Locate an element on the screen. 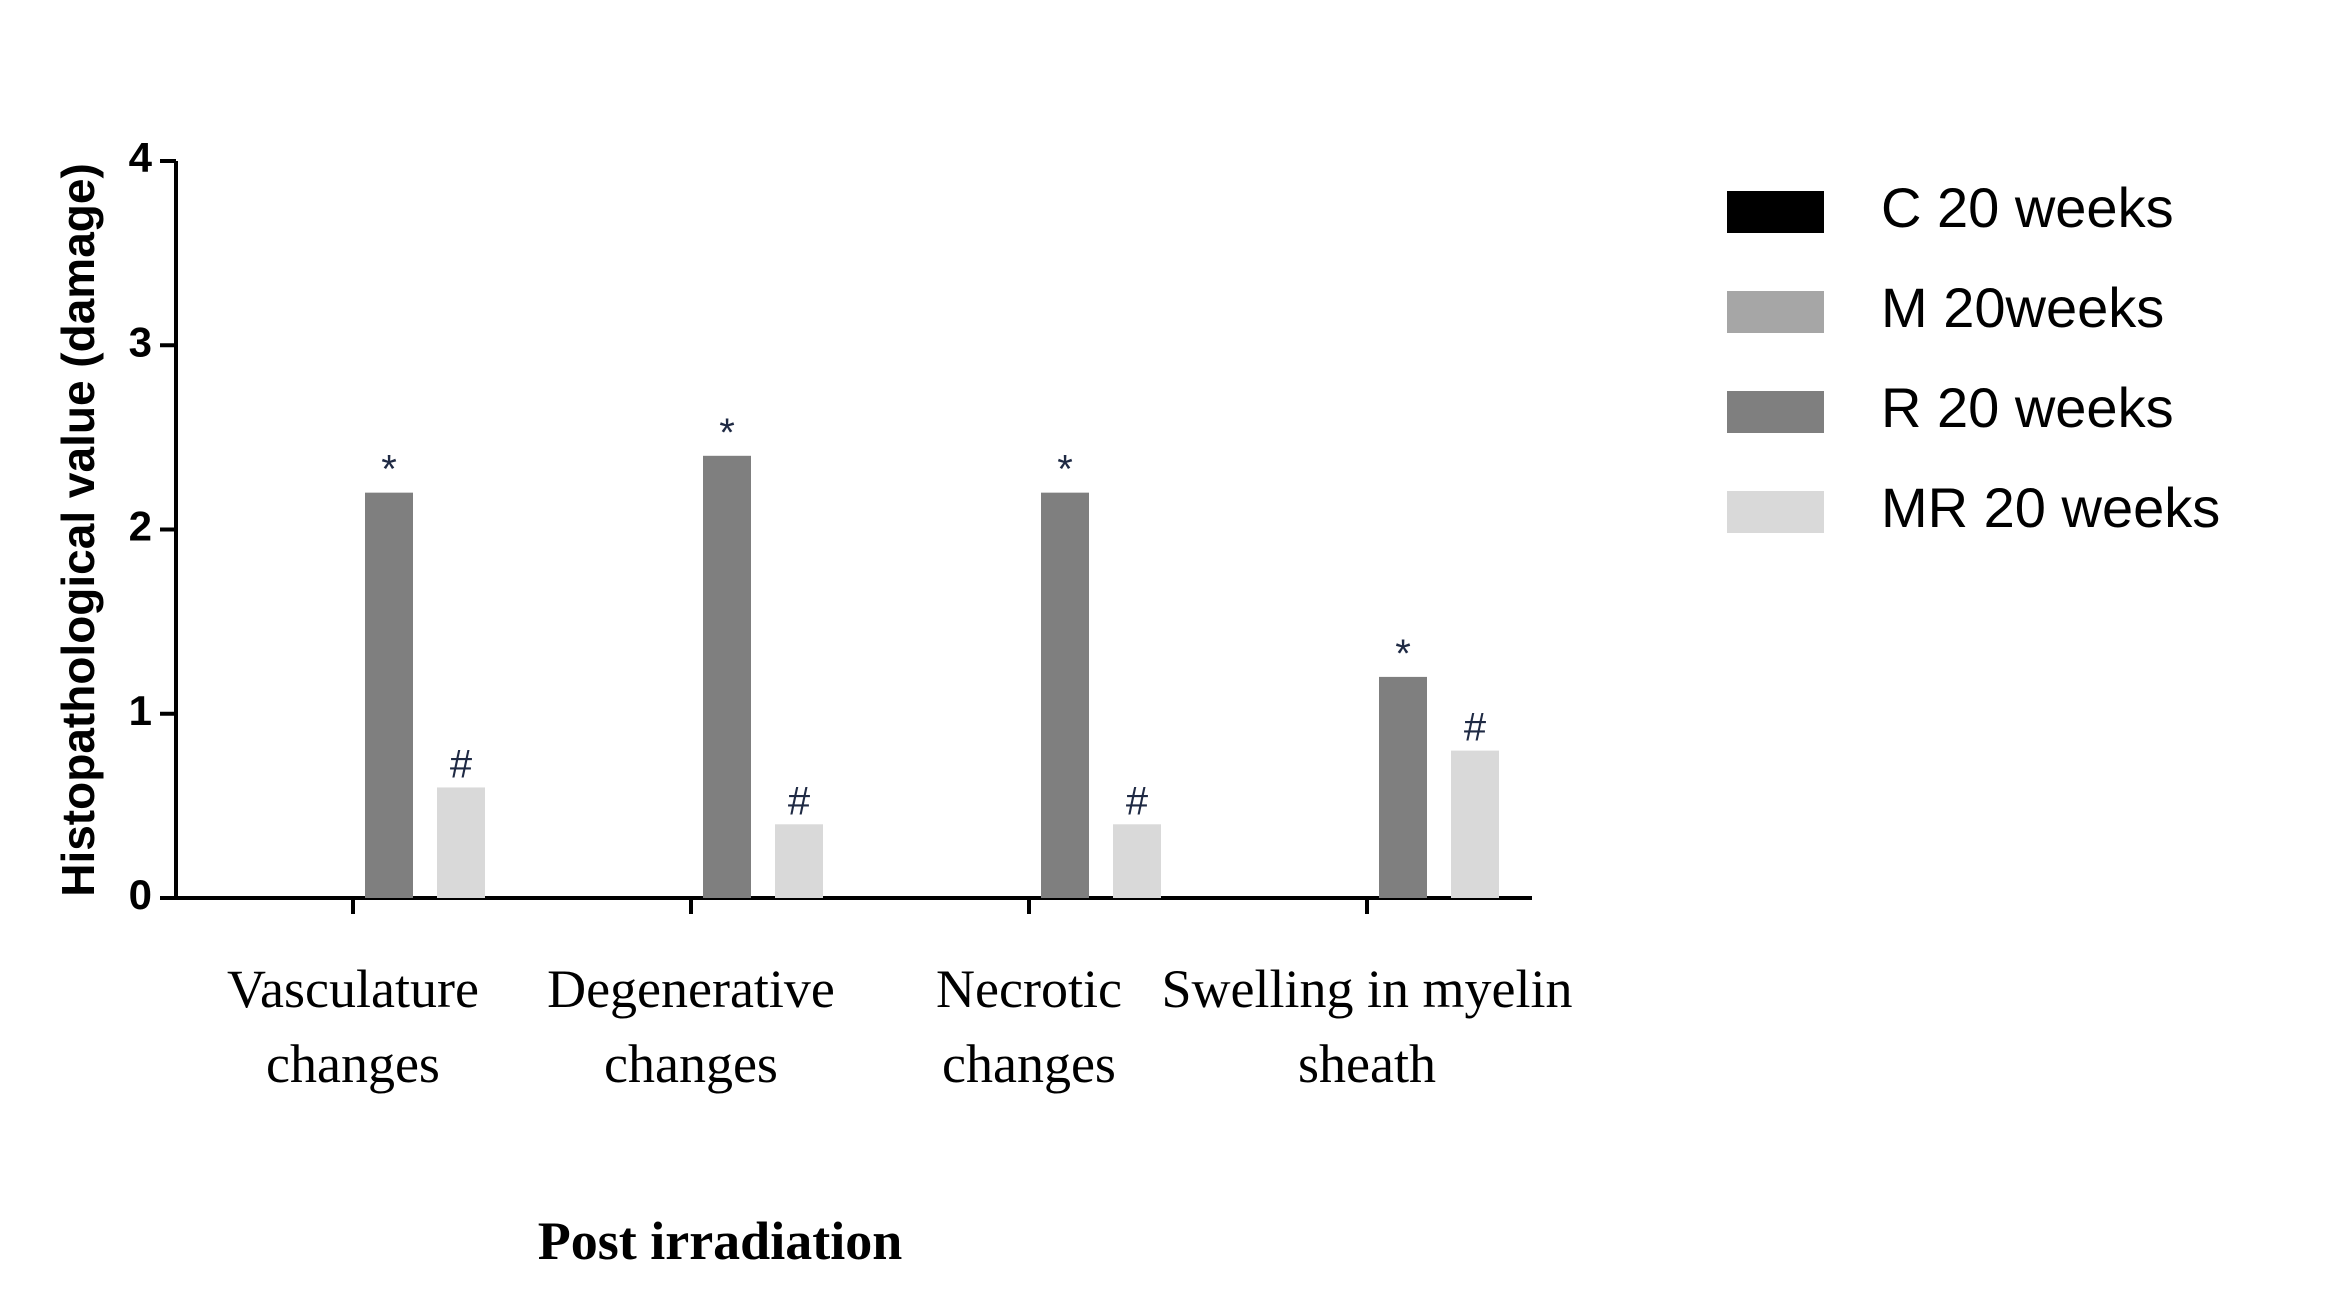  legend-label: R 20 weeks is located at coordinates (2027, 407).